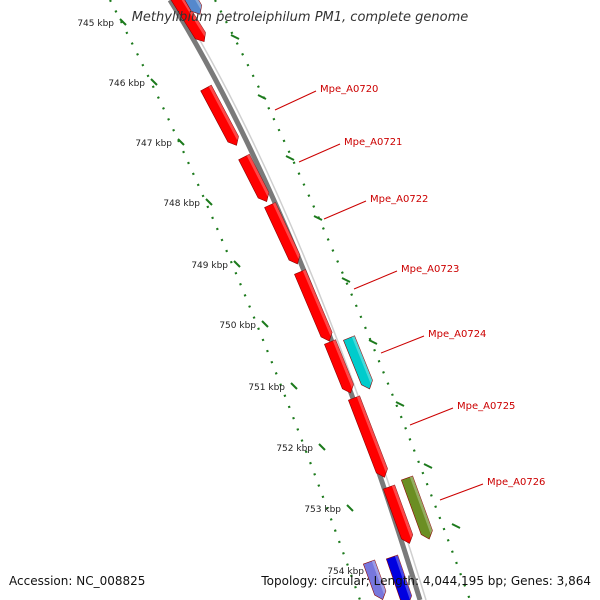 This screenshot has height=600, width=600. What do you see at coordinates (345, 572) in the screenshot?
I see `ruler-tick-label: 754 kbp` at bounding box center [345, 572].